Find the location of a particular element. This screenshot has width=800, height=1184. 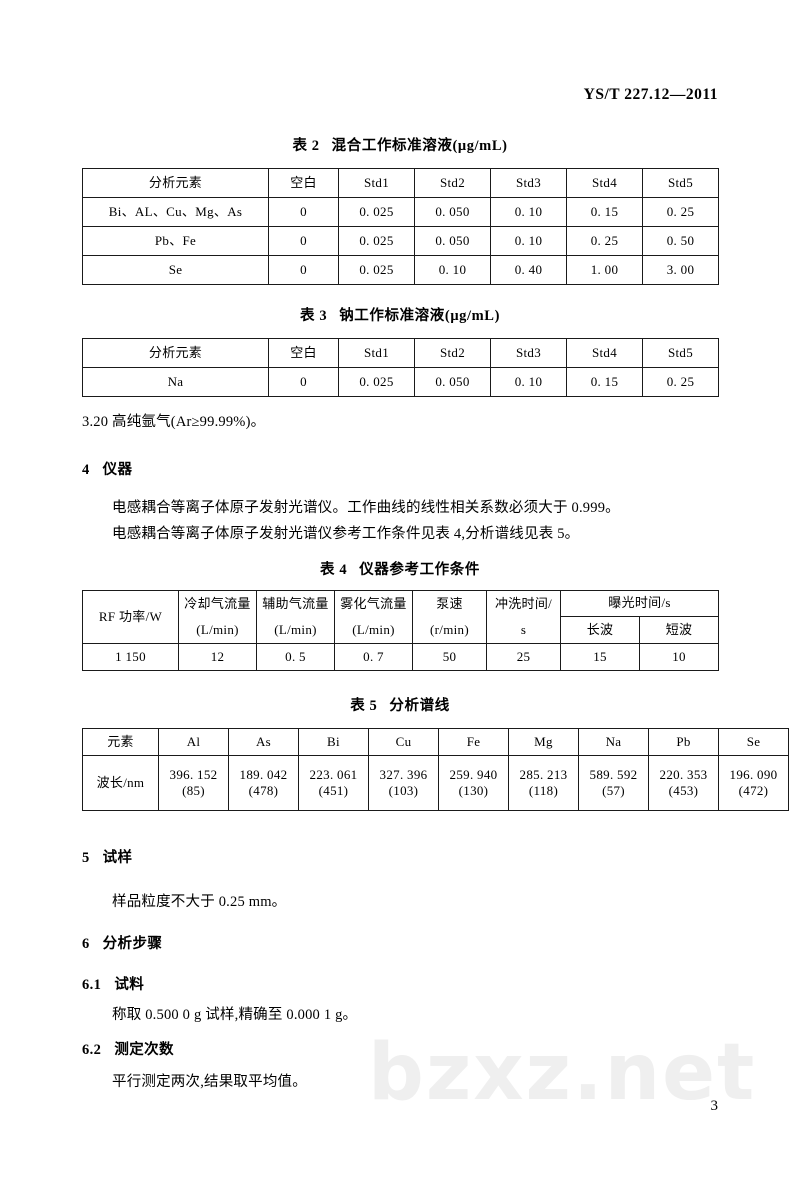

table-row: Pb、Fe 0 0. 025 0. 050 0. 10 0. 25 0. 50 is located at coordinates (400, 241).